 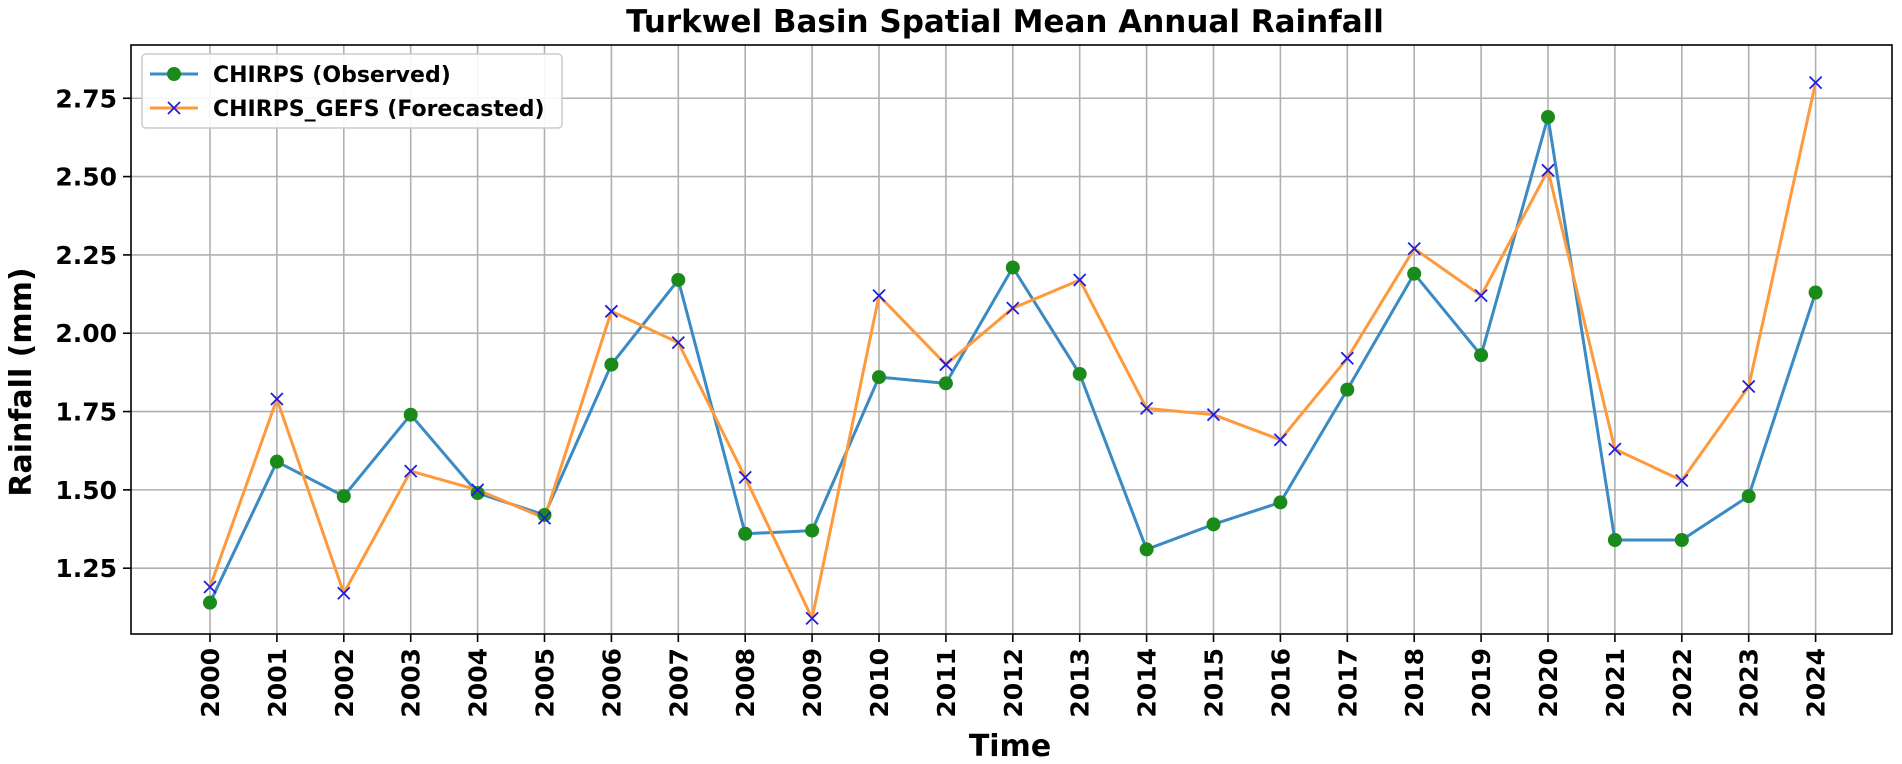 I want to click on x-tick-label: 2016, so click(x=1280, y=683).